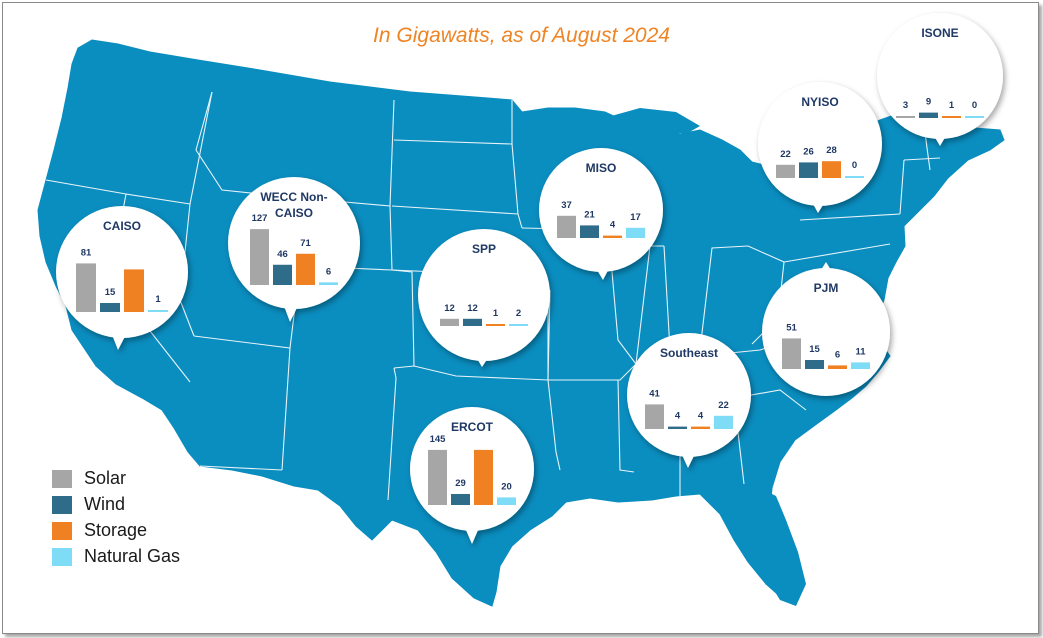  What do you see at coordinates (484, 295) in the screenshot?
I see `bubble-circle-spp` at bounding box center [484, 295].